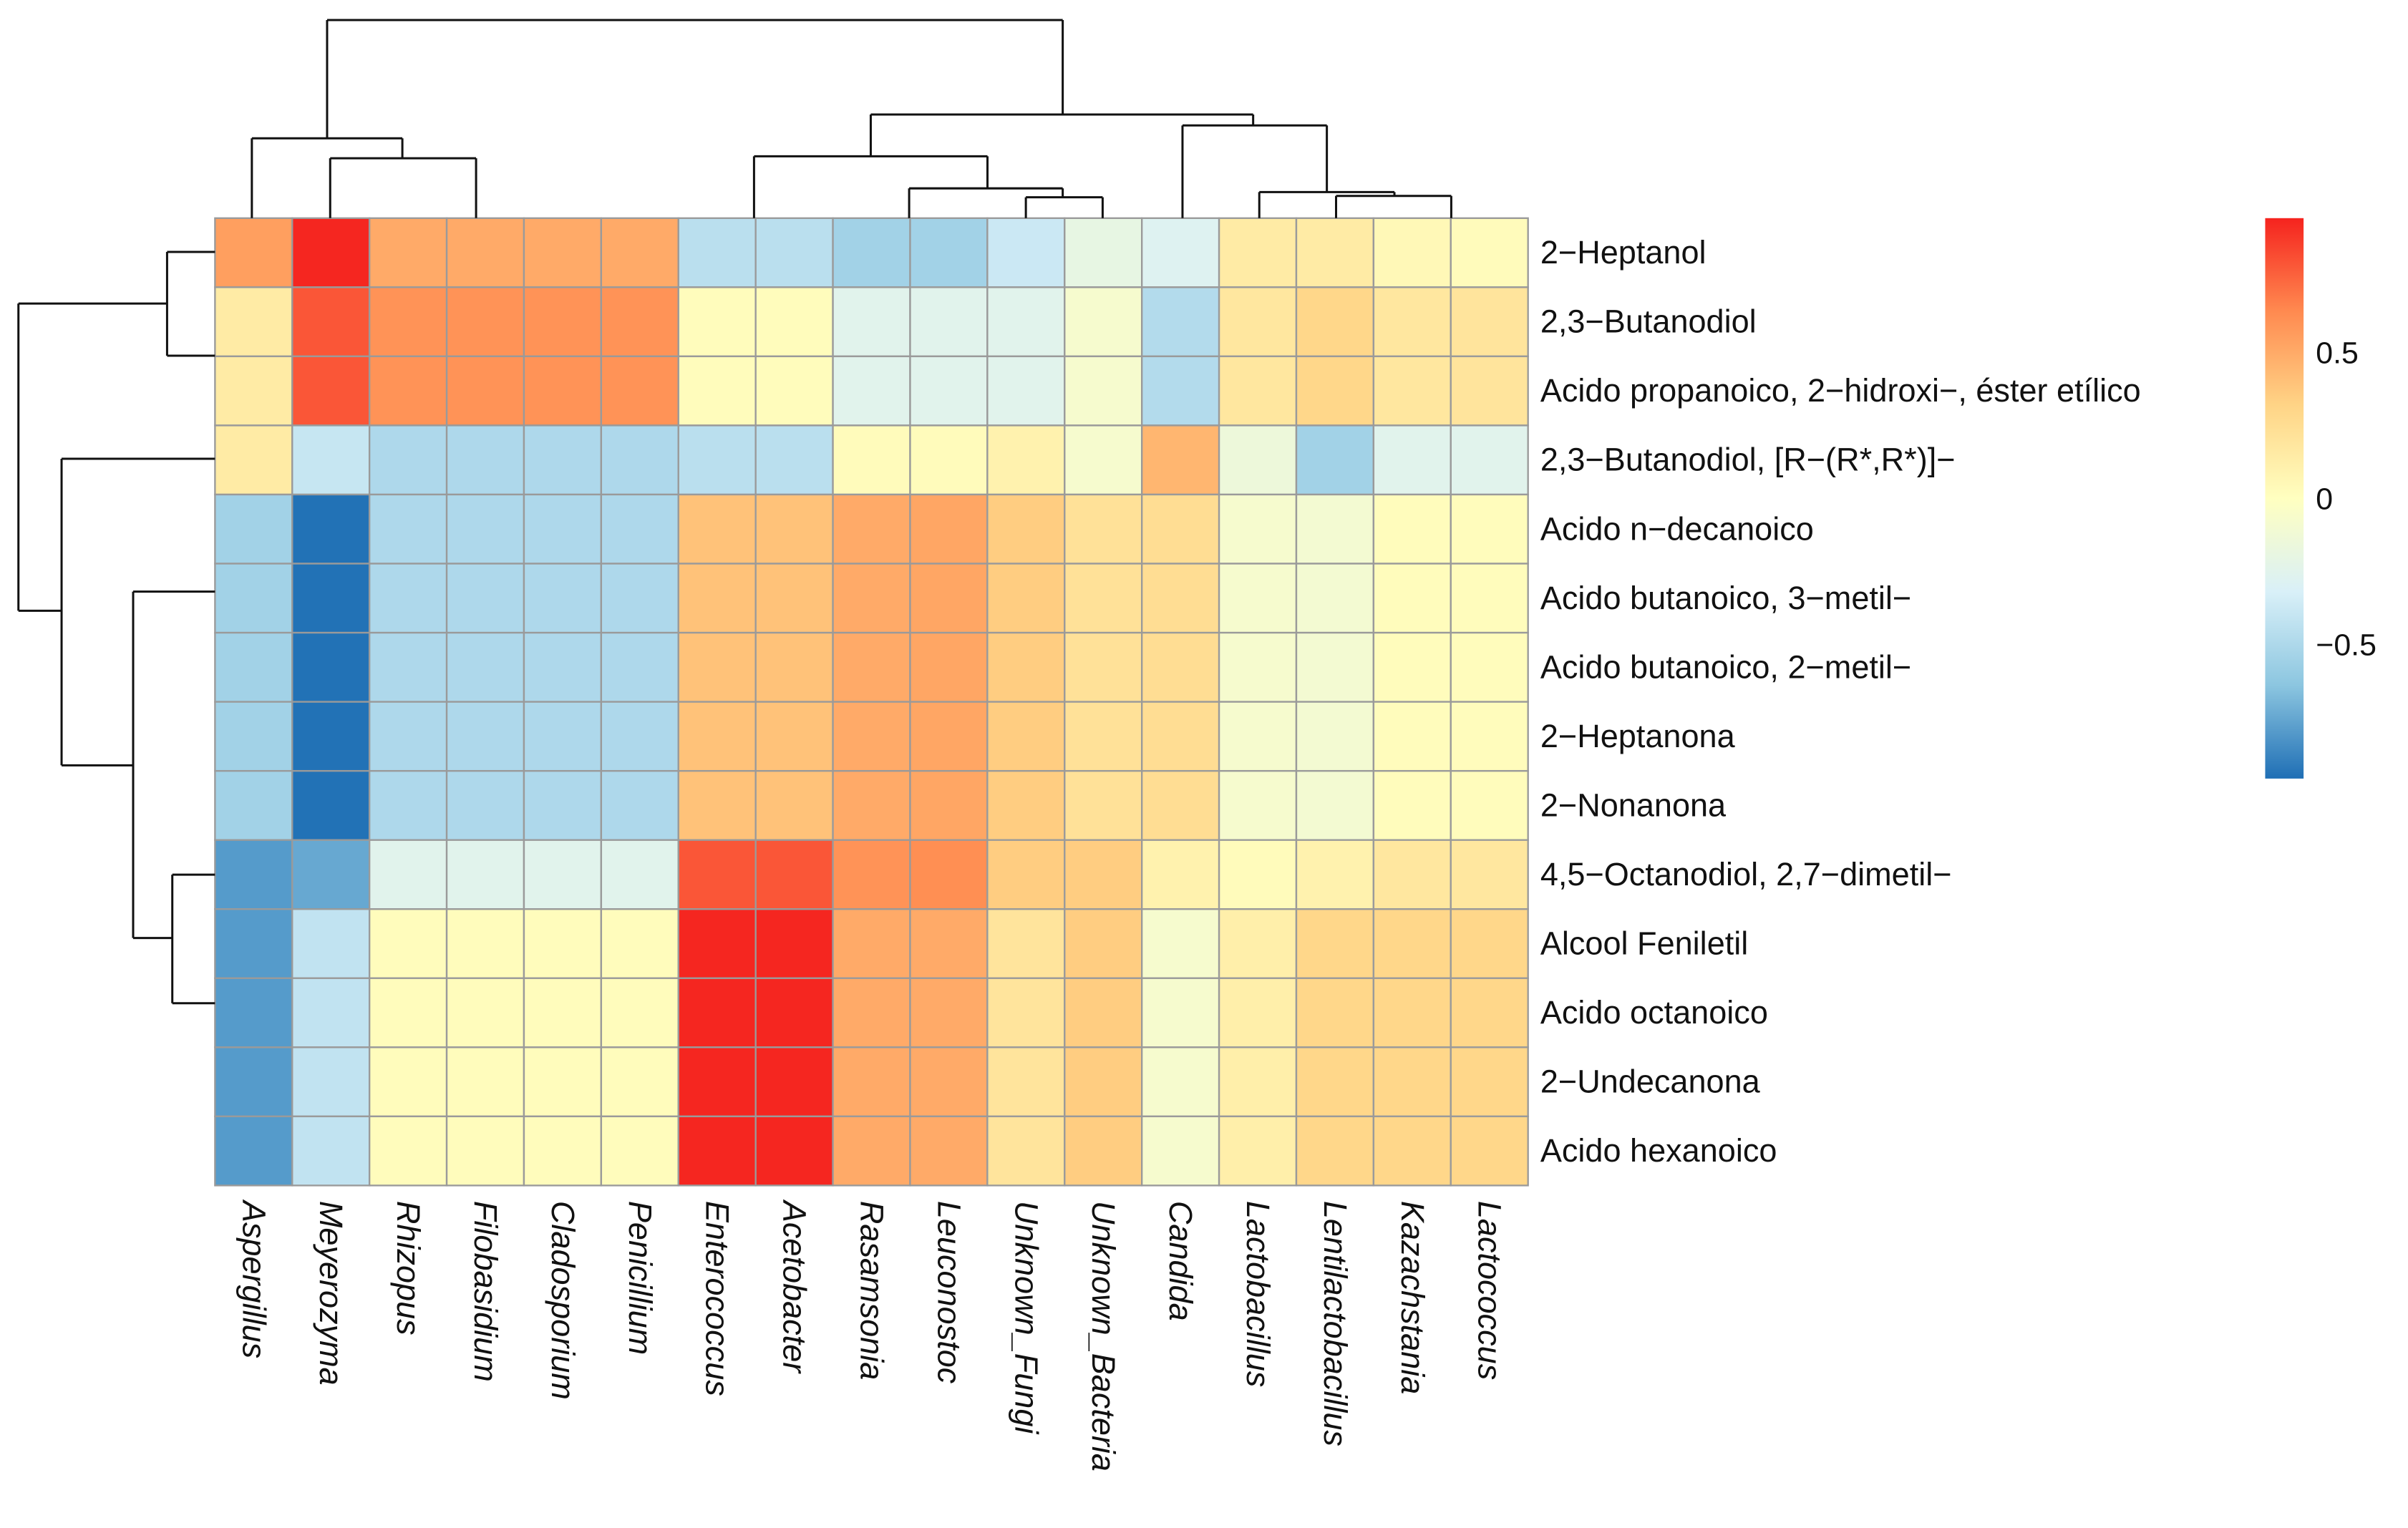 This screenshot has width=2408, height=1528. What do you see at coordinates (116, 627) in the screenshot?
I see `row-dendrogram` at bounding box center [116, 627].